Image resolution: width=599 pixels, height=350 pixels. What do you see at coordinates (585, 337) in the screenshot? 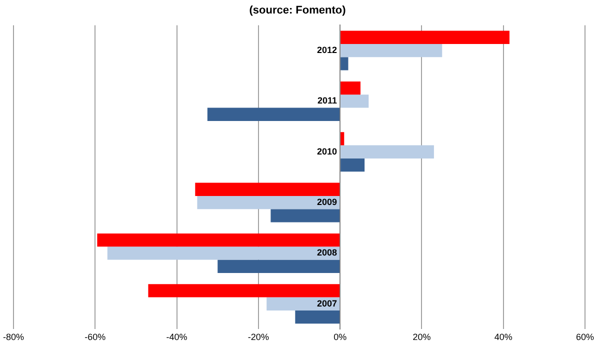
I see `x-tick-label: 60%` at bounding box center [585, 337].